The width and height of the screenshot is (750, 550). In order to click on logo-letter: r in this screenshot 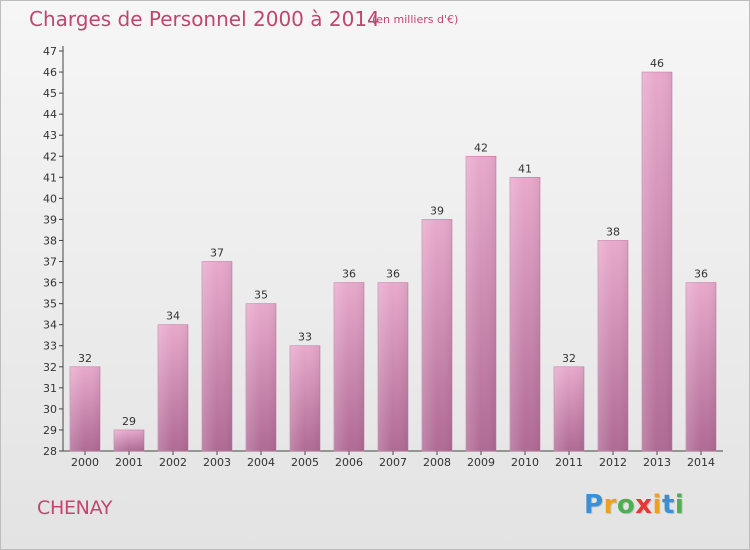, I will do `click(610, 505)`.